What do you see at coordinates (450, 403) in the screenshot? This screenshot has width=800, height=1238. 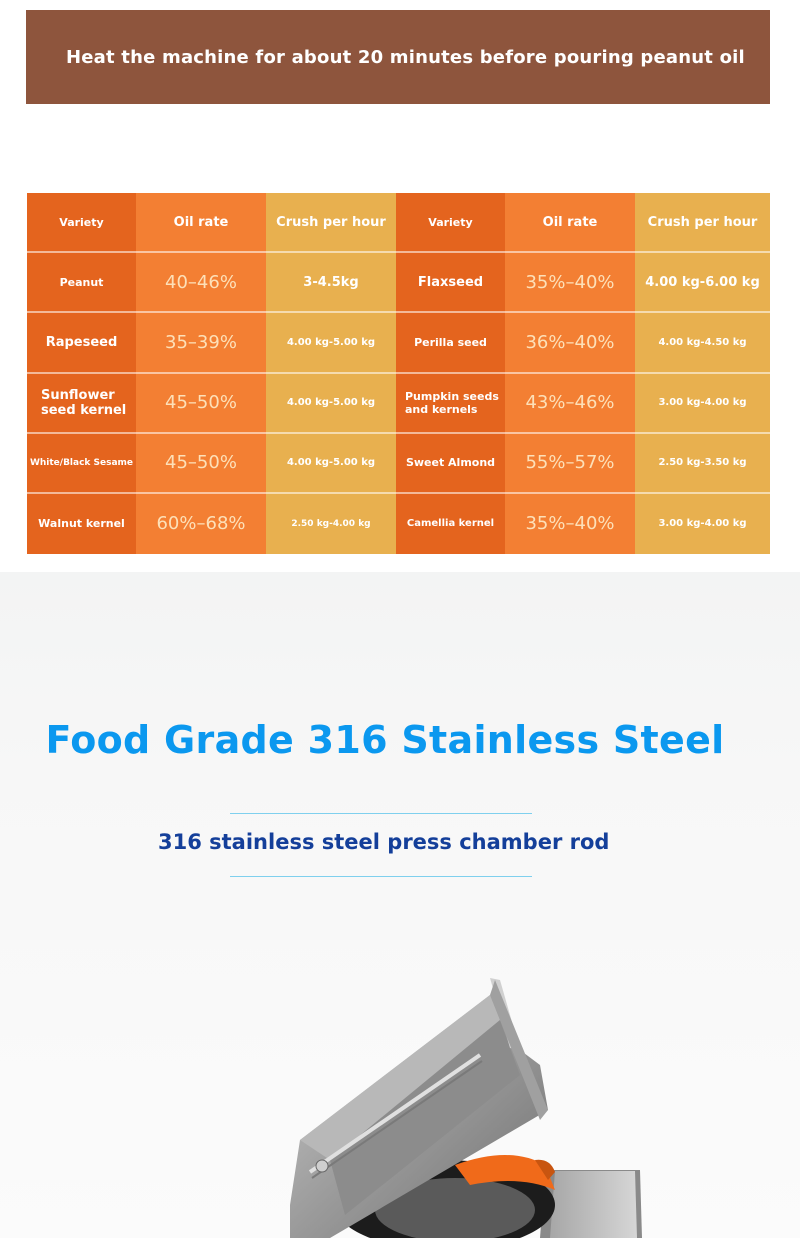 I see `variety-cell: Pumpkin seeds and kernels` at bounding box center [450, 403].